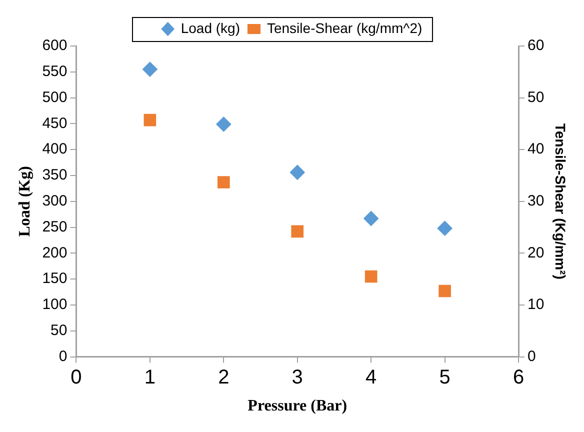  I want to click on y2-tick-label: 60, so click(536, 45).